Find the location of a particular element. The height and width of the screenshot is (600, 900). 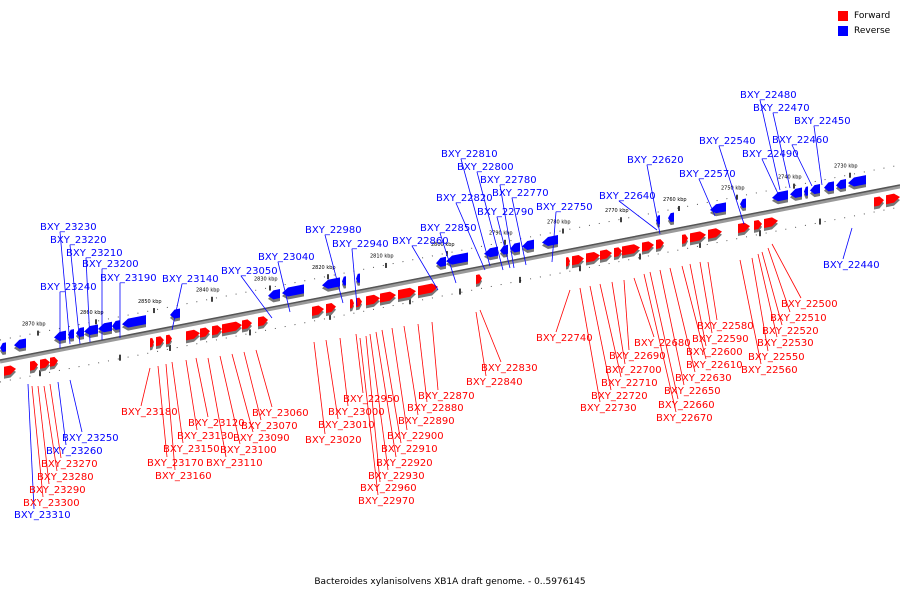

gene-label-bxy_23090: BXY_23090 is located at coordinates (261, 438).